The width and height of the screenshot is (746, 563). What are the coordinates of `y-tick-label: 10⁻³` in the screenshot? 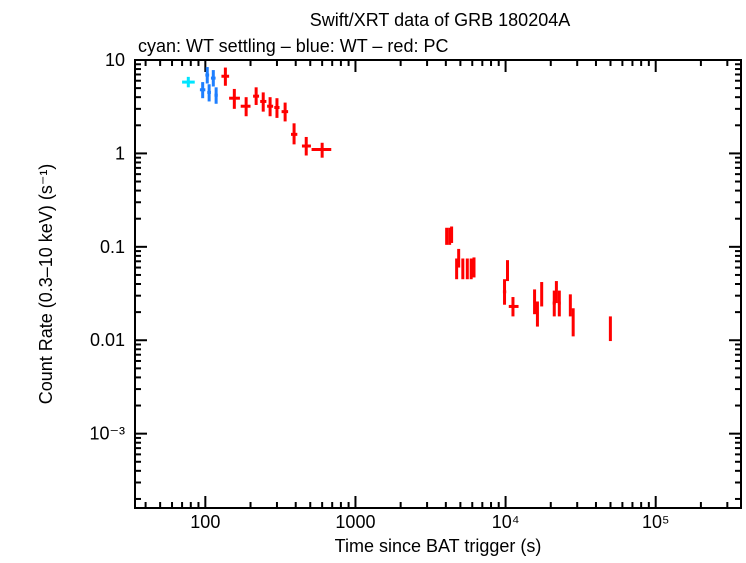 It's located at (107, 434).